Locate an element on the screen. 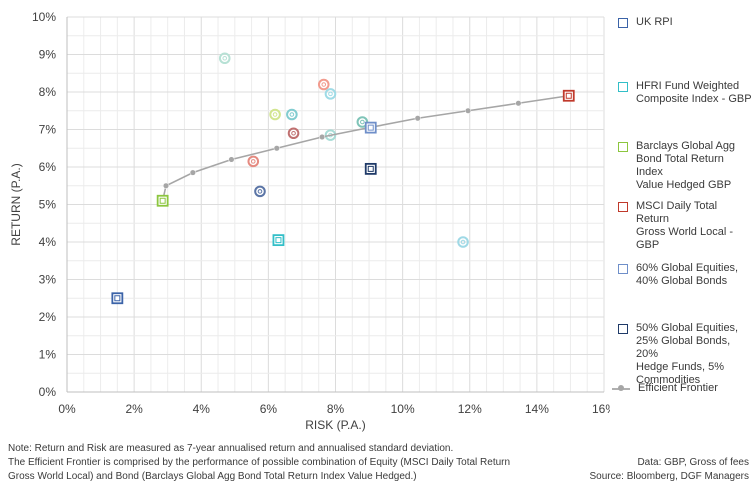  legend-item: Efficient Frontier is located at coordinates (682, 388).